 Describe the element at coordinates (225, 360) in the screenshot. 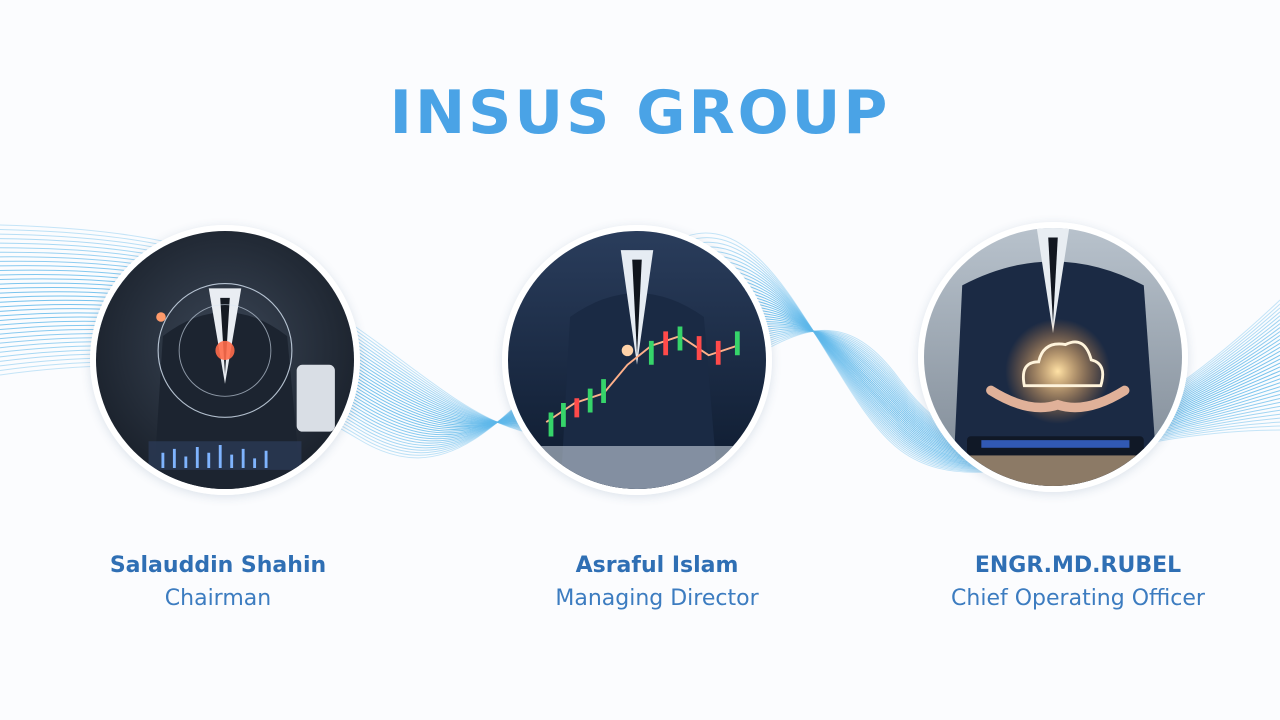

I see `member-photo-chairman` at that location.